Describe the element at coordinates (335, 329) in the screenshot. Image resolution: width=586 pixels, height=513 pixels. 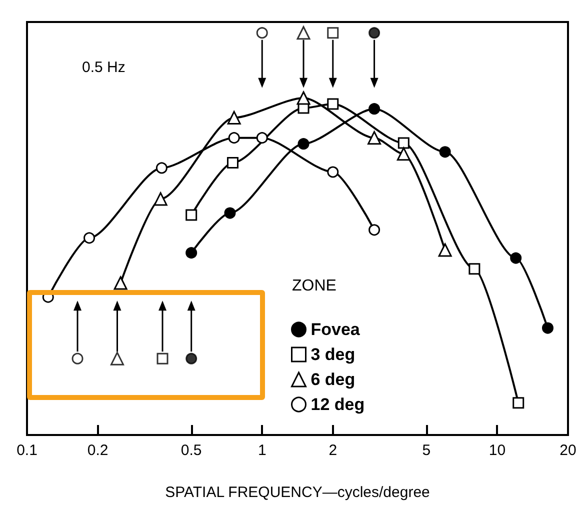
I see `legend-label: Fovea` at that location.